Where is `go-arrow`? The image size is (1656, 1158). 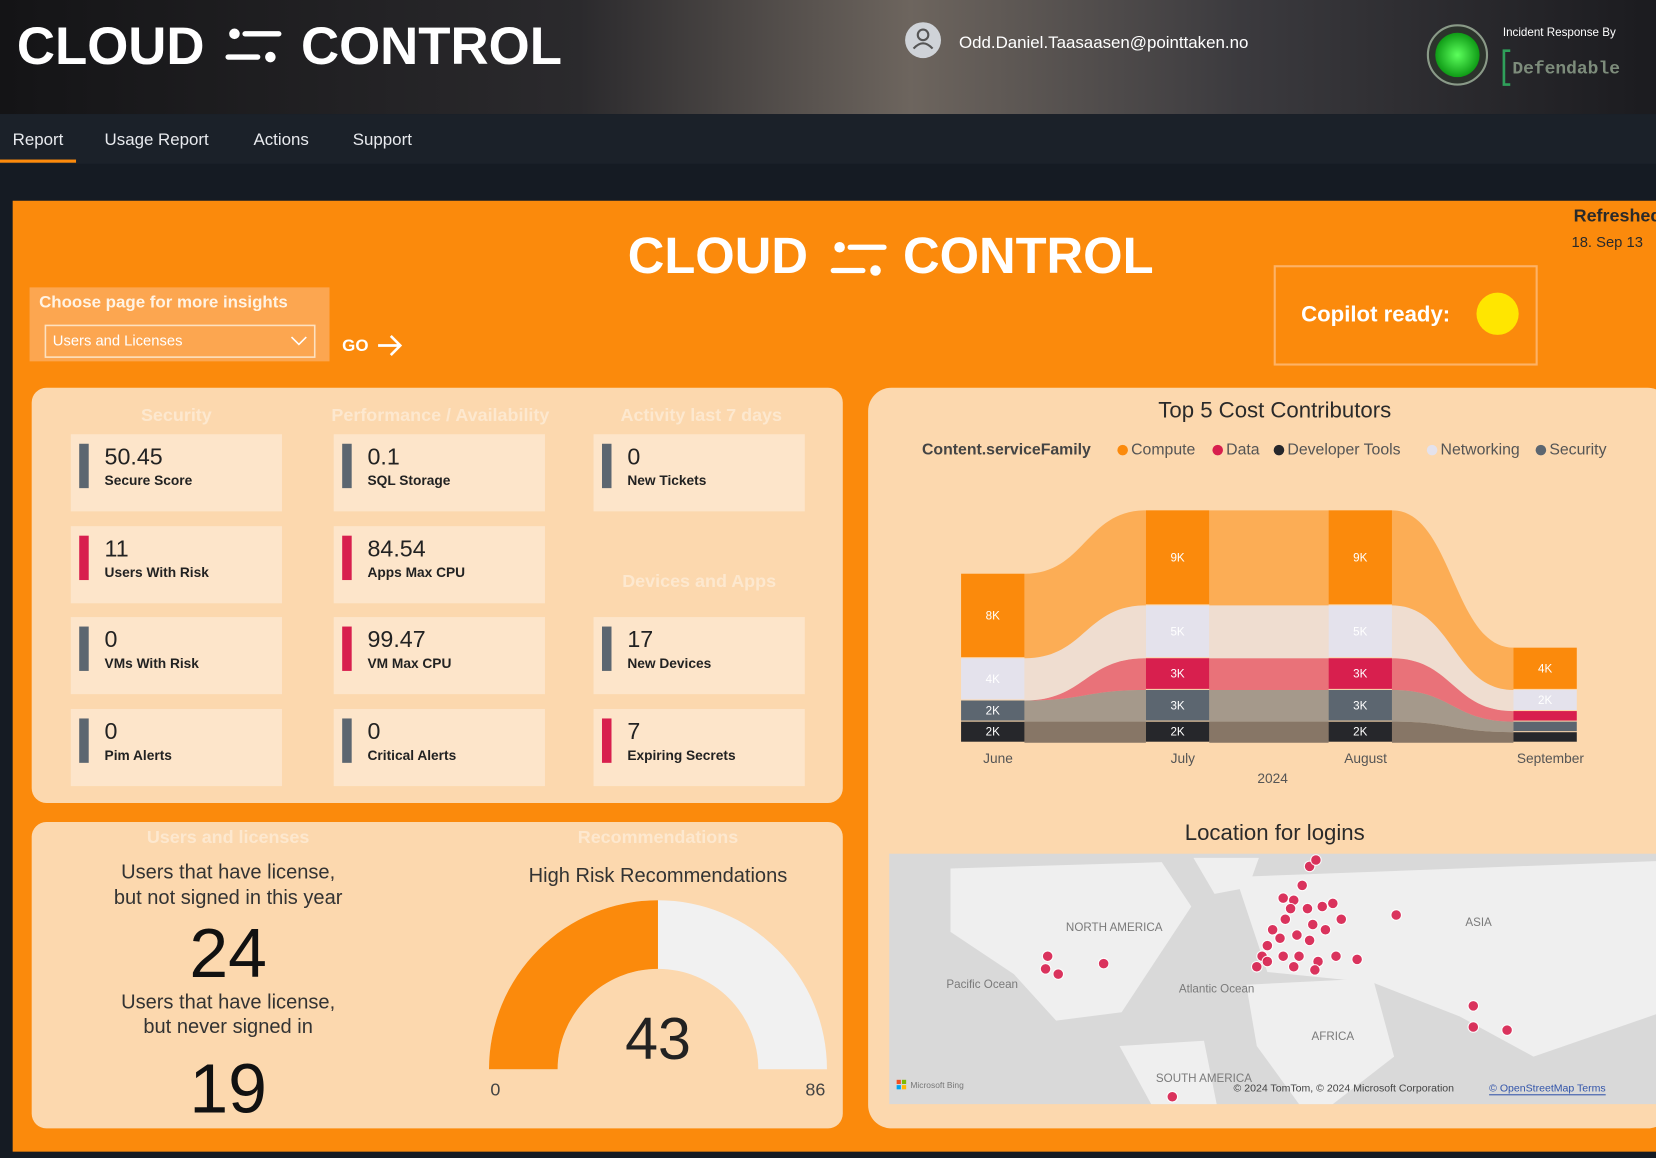
go-arrow is located at coordinates (390, 345).